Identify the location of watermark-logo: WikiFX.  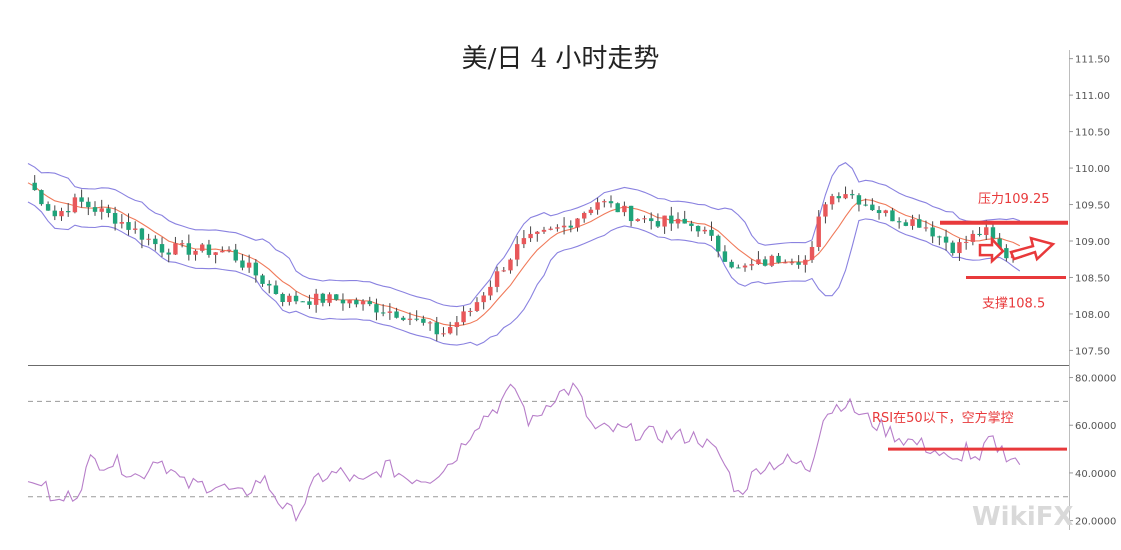
(1023, 517).